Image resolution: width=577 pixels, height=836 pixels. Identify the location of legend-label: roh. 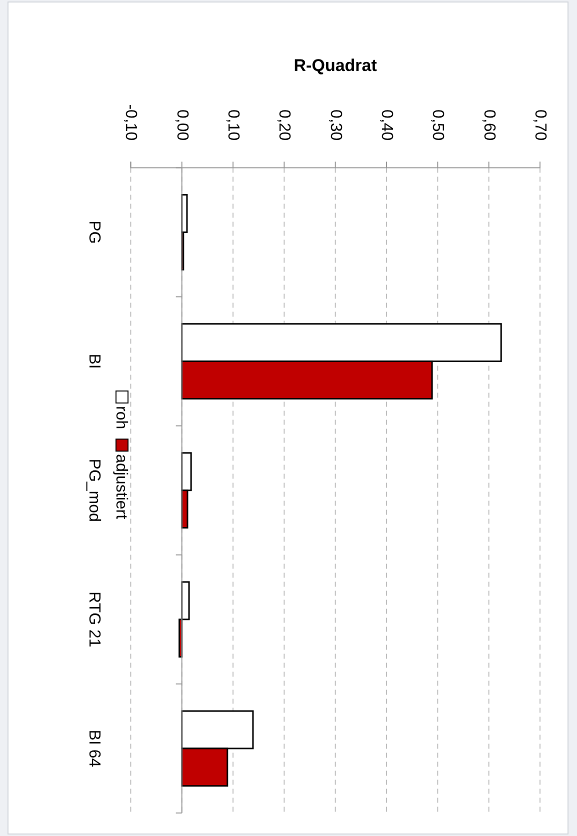
(121, 418).